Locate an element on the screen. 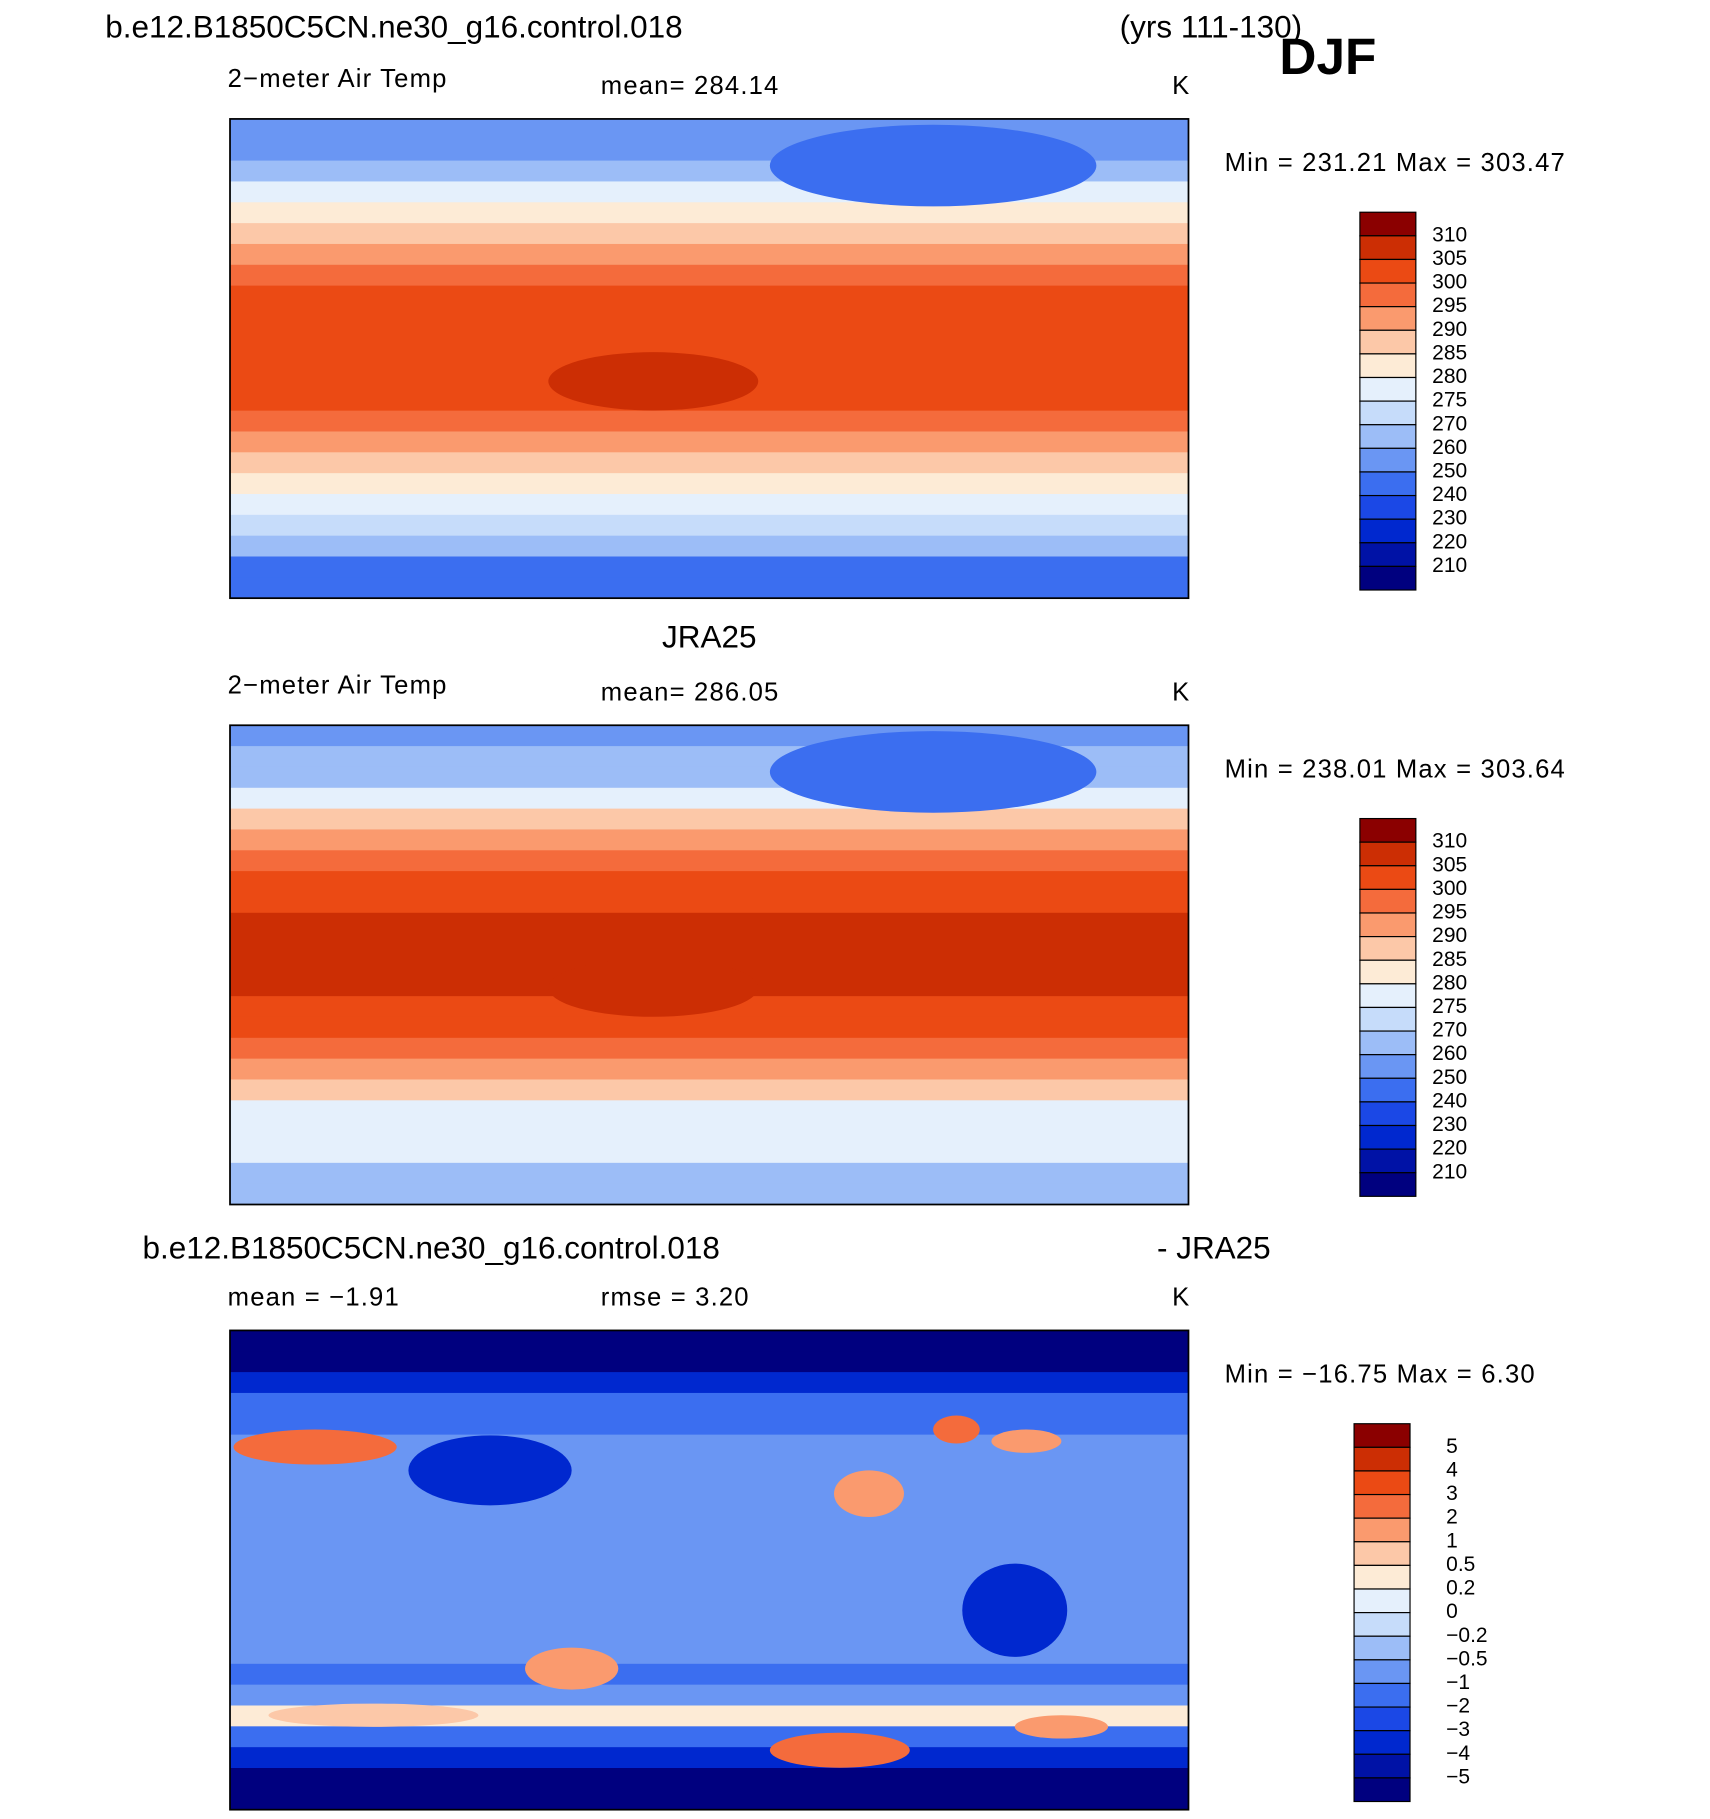  min-max: Min = 231.21 Max = 303.47 is located at coordinates (1395, 163).